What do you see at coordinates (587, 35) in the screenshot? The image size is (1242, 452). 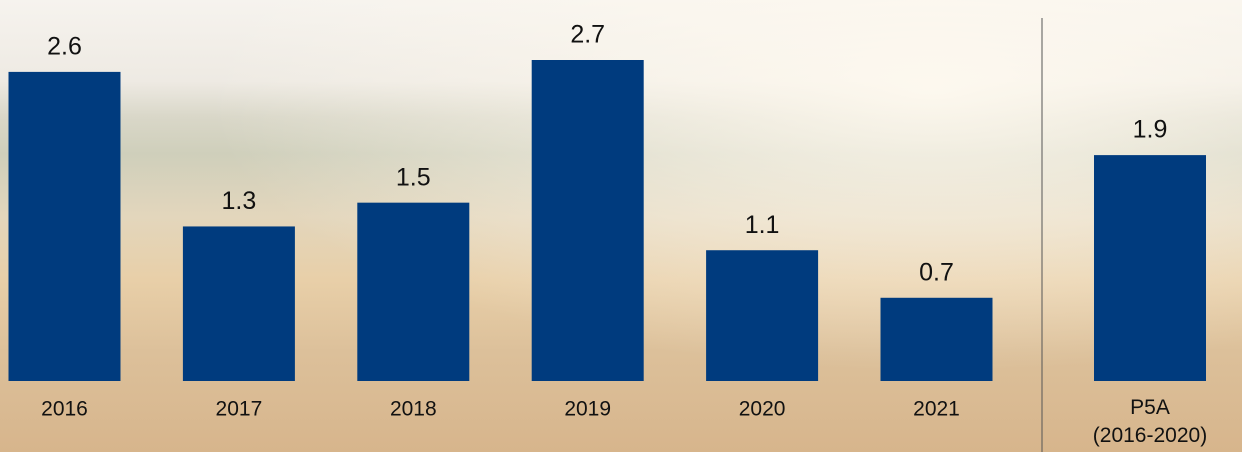 I see `value-label: 2.7` at bounding box center [587, 35].